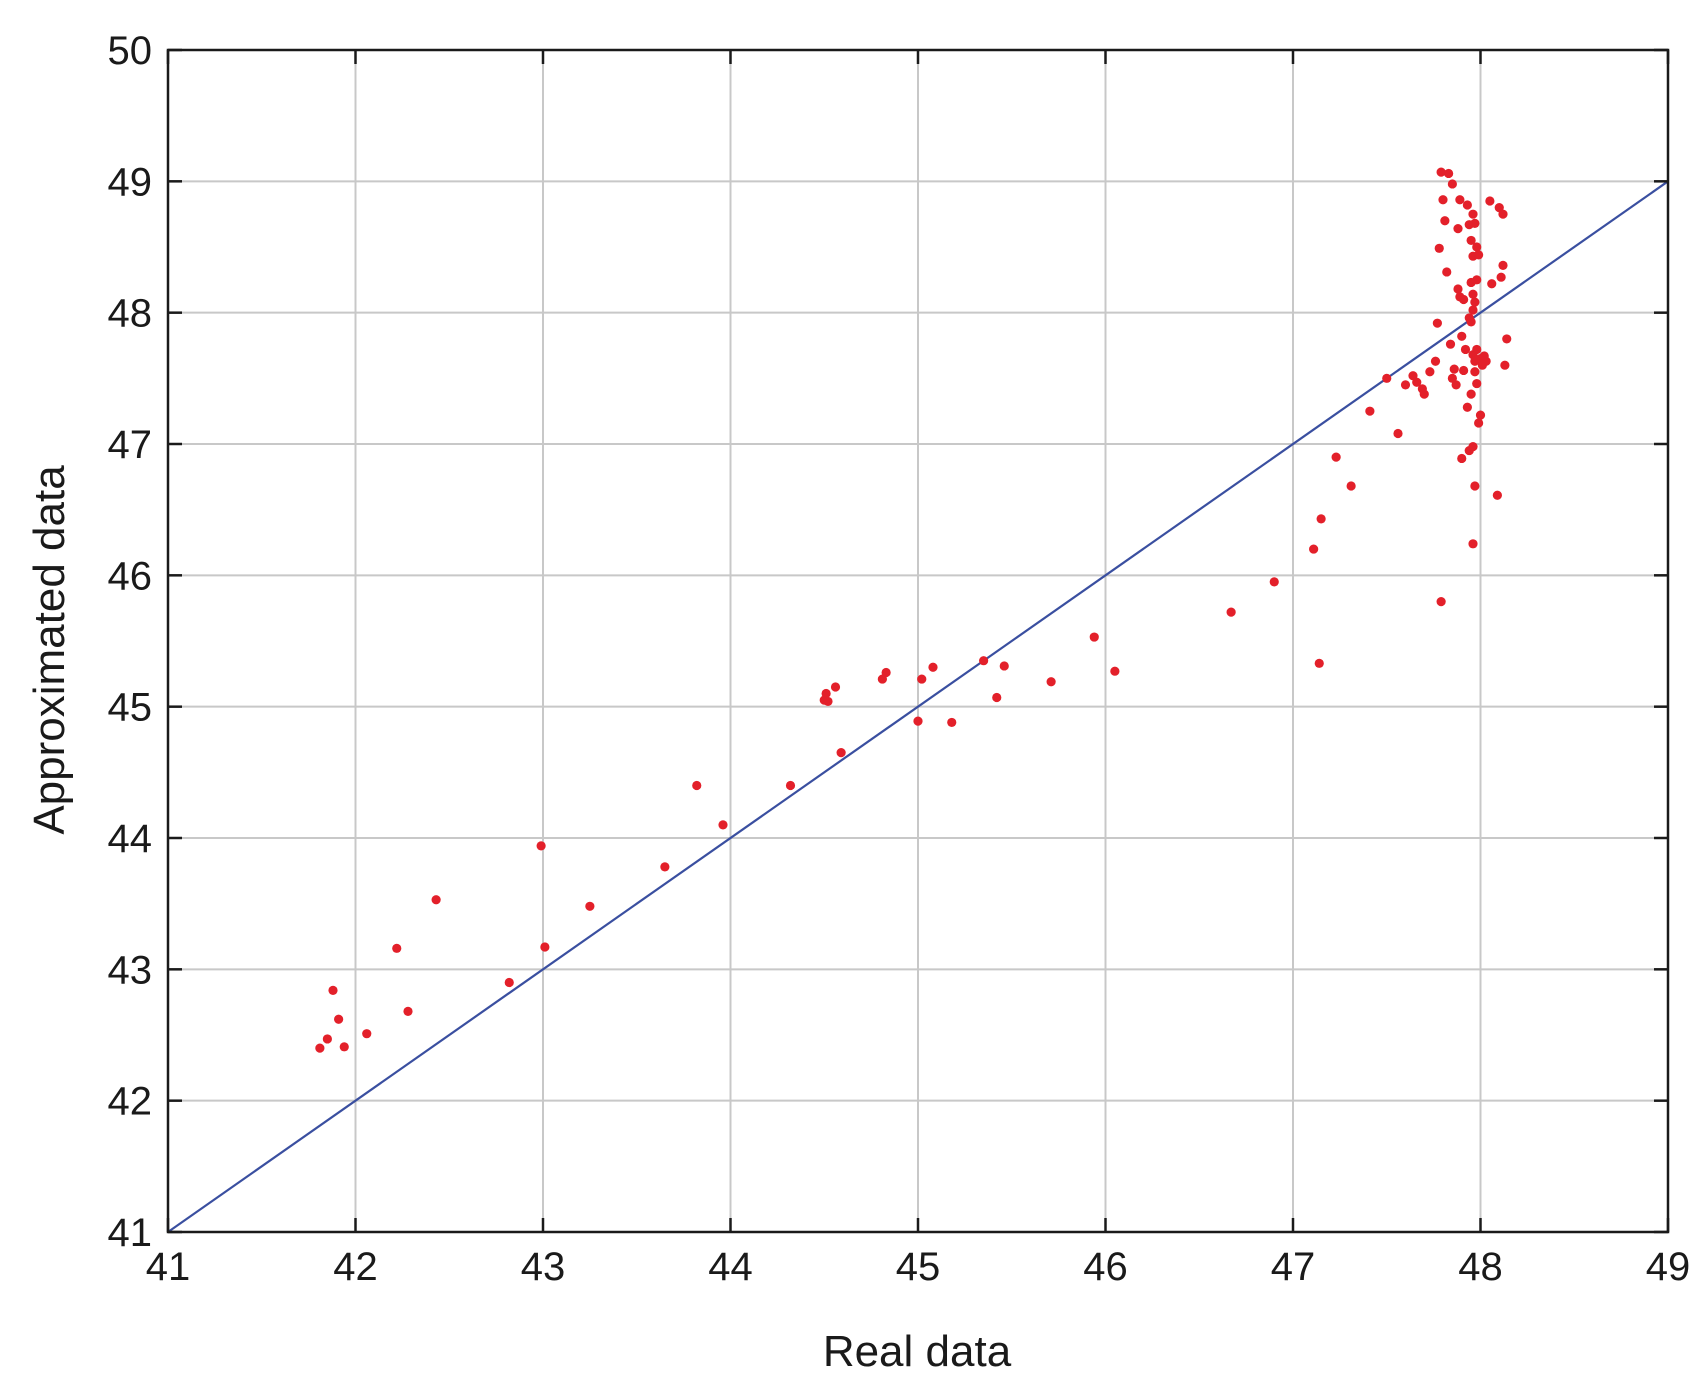  What do you see at coordinates (130, 708) in the screenshot?
I see `y-tick-label: 45` at bounding box center [130, 708].